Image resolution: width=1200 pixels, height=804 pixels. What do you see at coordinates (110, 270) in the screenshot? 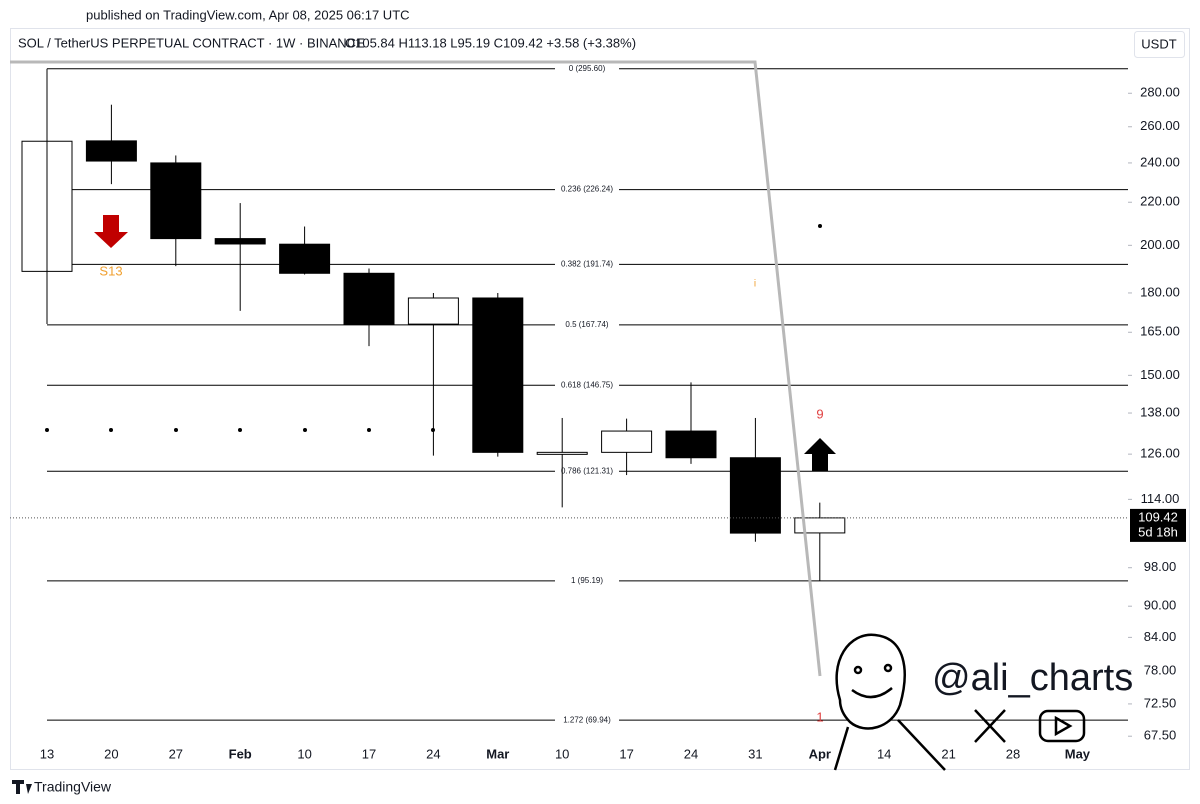
I see `sell-setup-label: S13` at bounding box center [110, 270].